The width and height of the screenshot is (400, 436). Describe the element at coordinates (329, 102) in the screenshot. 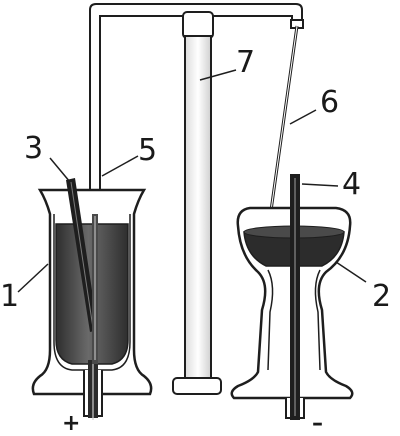

I see `label-6: 6` at that location.